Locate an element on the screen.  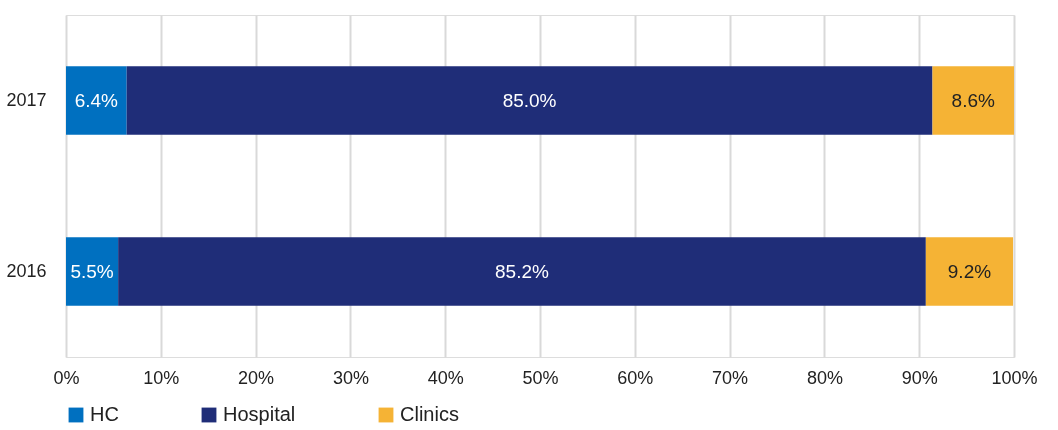
legend-label: HC is located at coordinates (104, 414).